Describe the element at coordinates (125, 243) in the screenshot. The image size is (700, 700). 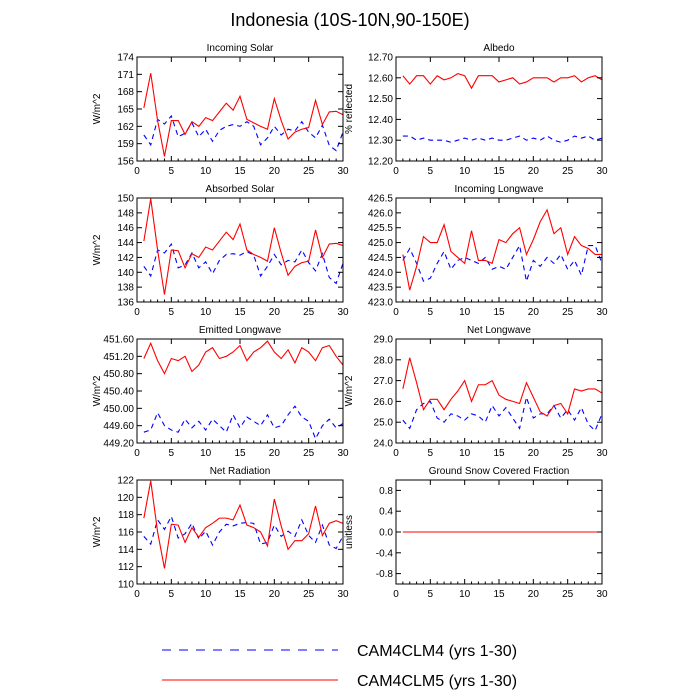
I see `y-tick-label: 144` at that location.